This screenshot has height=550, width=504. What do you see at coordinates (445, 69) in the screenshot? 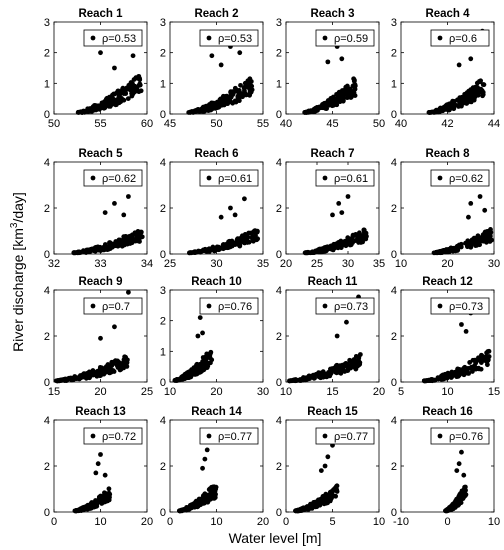
I see `panel: Reach 4 40 42 44 0 1 2 3 ρ=0.6` at bounding box center [445, 69].